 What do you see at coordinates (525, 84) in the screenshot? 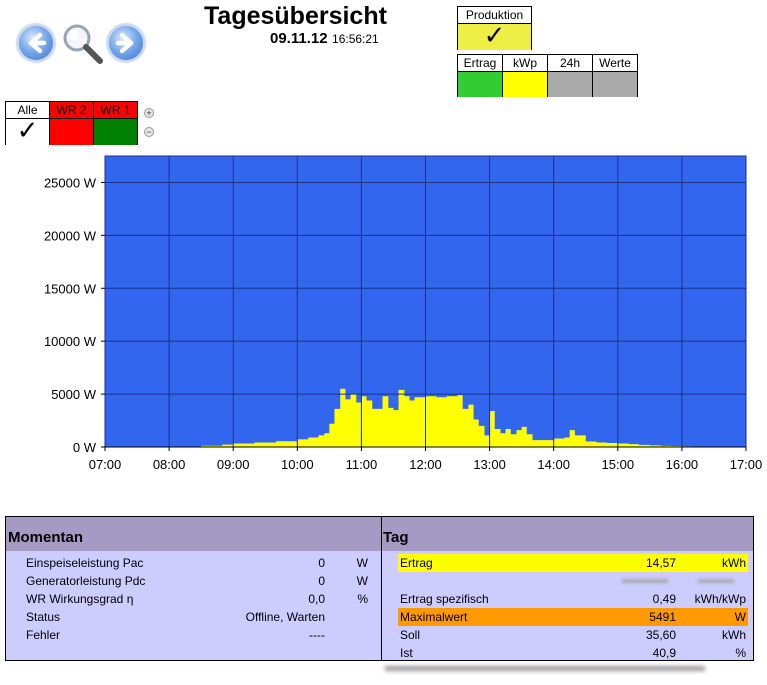
I see `tab-kwp-swatch` at bounding box center [525, 84].